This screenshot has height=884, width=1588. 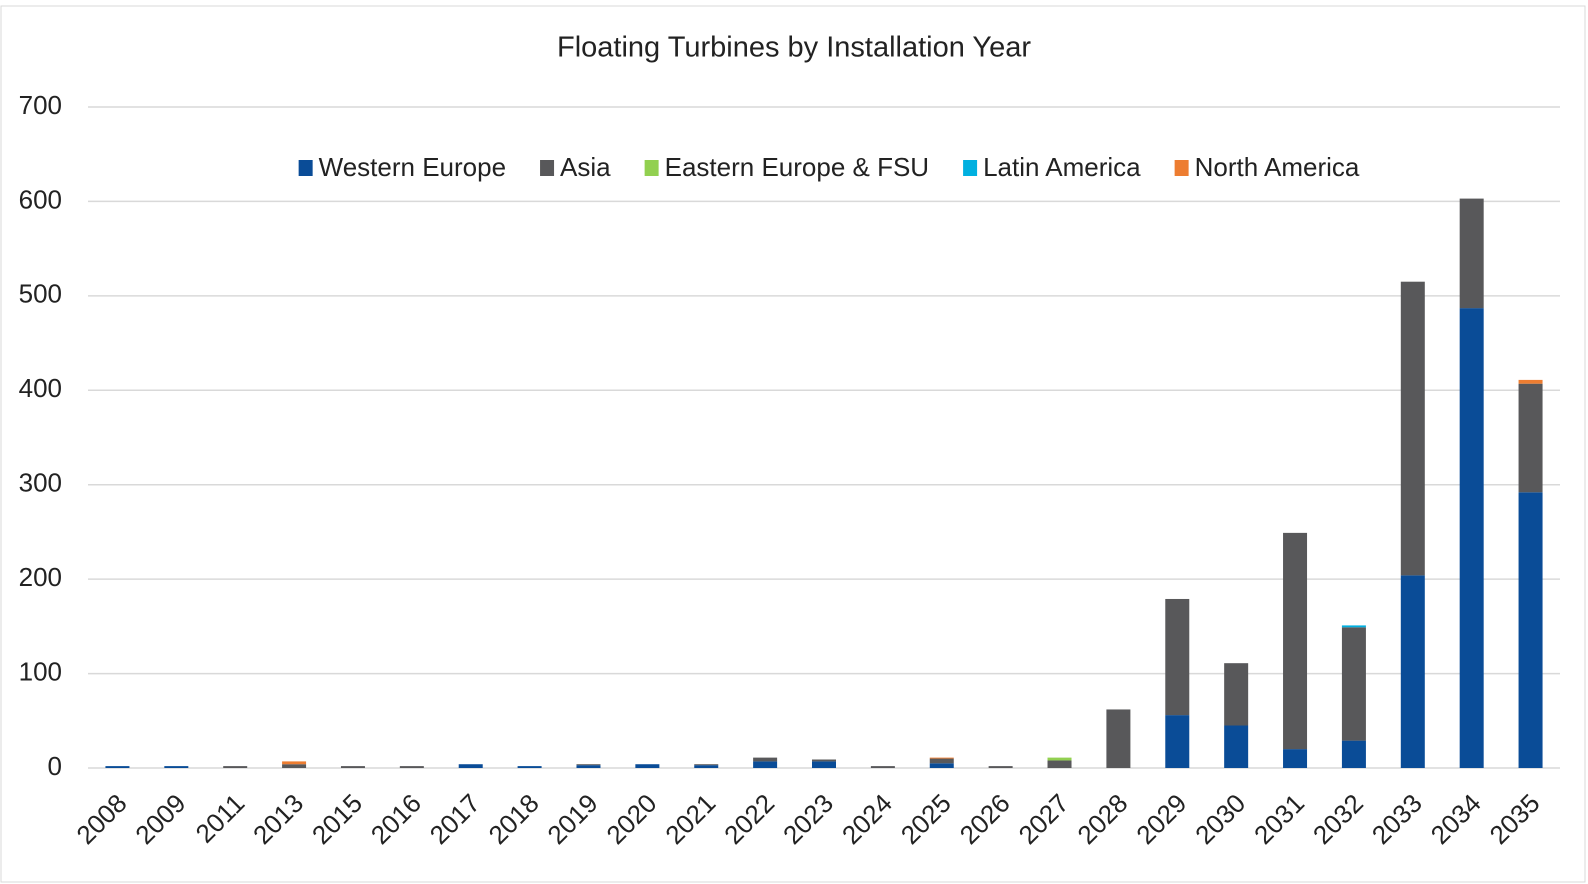 I want to click on legend-label: Asia, so click(x=585, y=167).